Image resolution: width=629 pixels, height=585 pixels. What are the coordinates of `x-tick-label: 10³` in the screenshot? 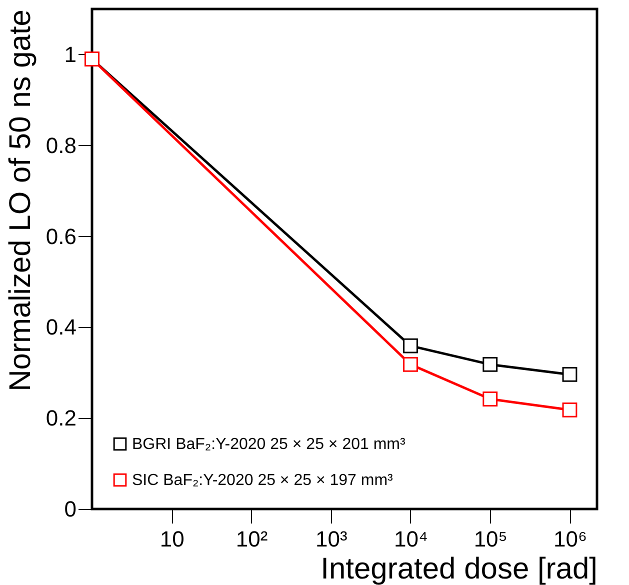 It's located at (331, 539).